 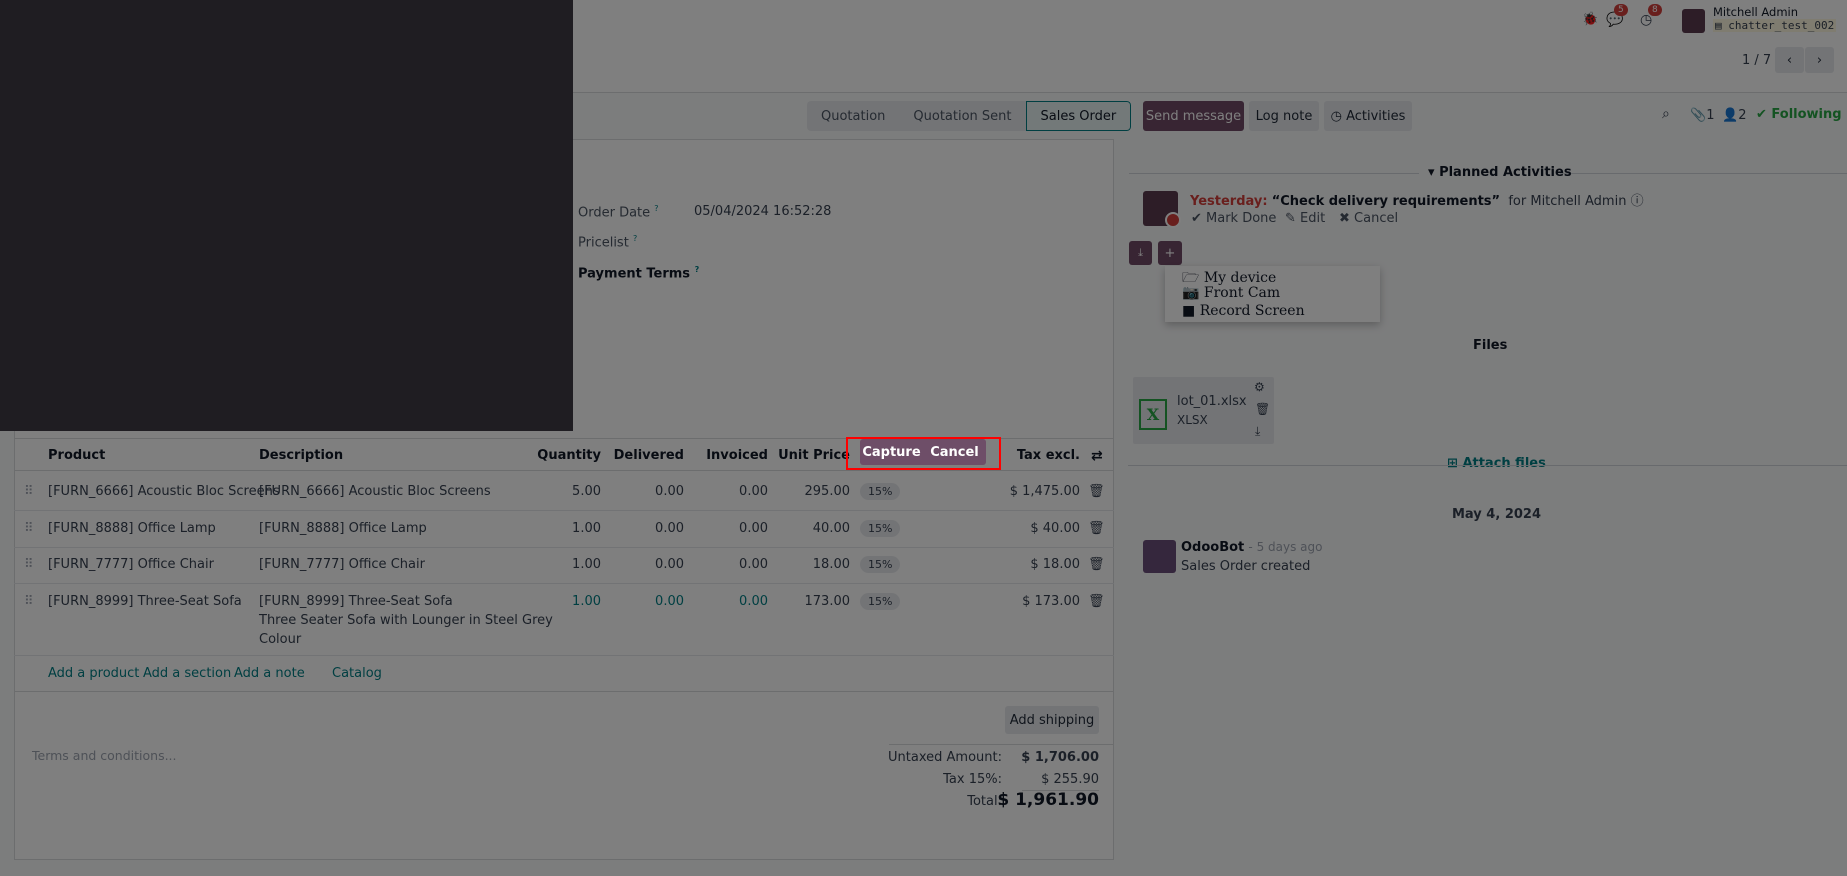 What do you see at coordinates (954, 452) in the screenshot?
I see `capture-cancel-button: Cancel` at bounding box center [954, 452].